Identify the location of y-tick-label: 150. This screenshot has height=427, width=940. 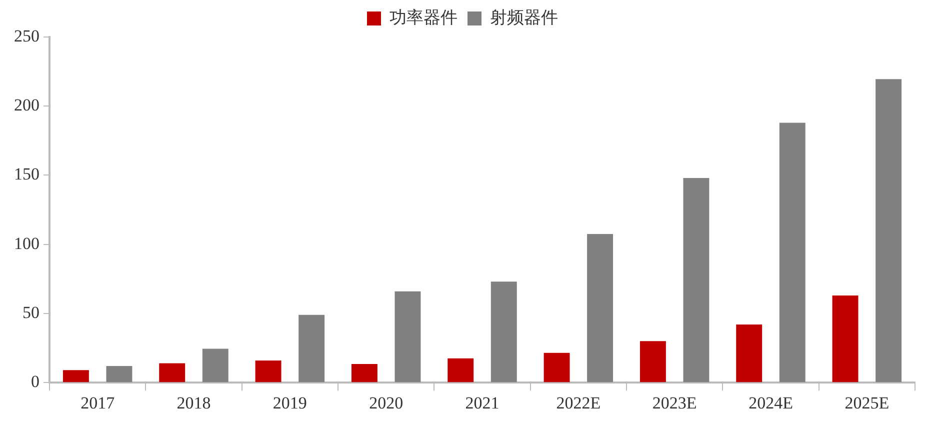
(27, 174).